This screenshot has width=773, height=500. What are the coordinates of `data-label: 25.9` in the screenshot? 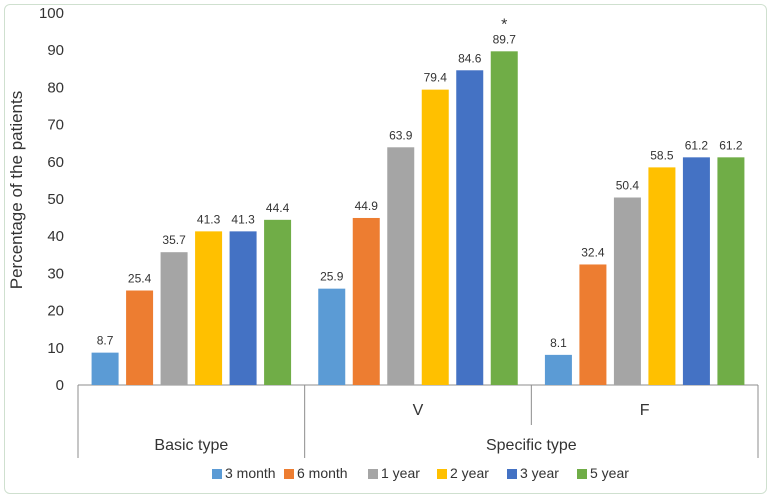 It's located at (332, 277).